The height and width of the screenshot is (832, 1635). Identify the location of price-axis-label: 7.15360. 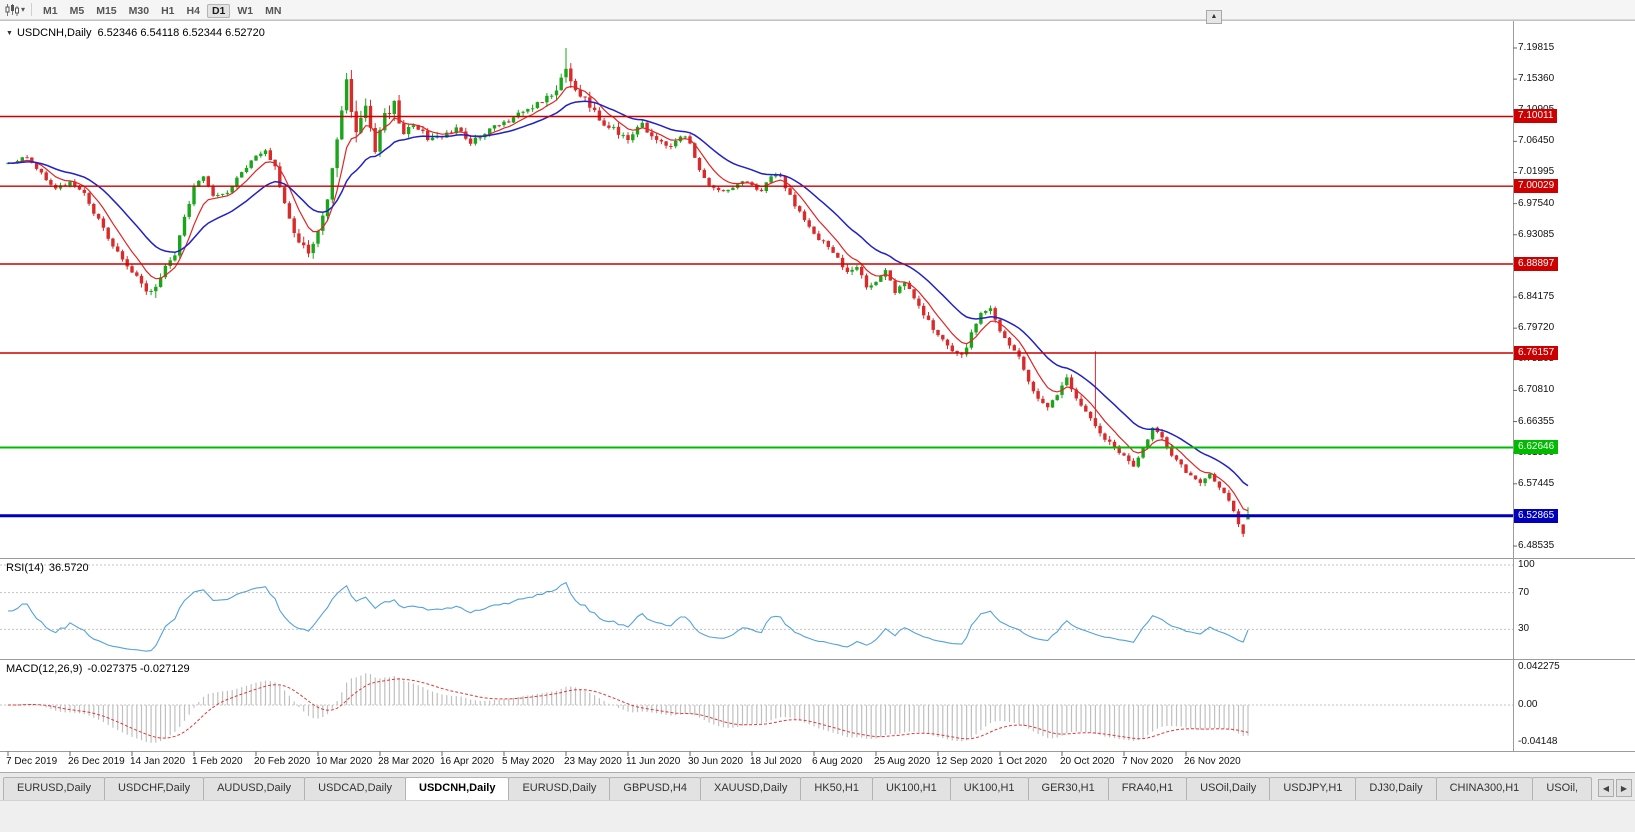
(1536, 79).